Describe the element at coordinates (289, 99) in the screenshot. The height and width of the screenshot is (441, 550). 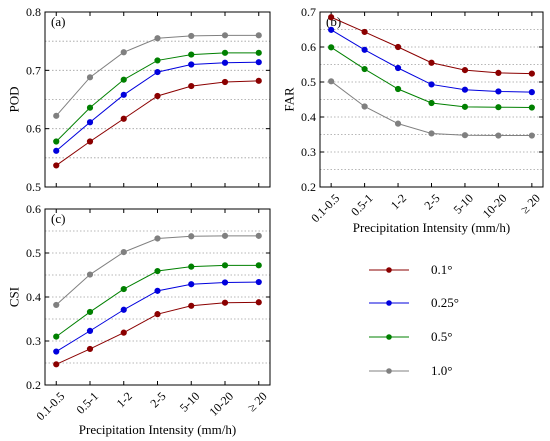
I see `y-axis-label: FAR` at that location.